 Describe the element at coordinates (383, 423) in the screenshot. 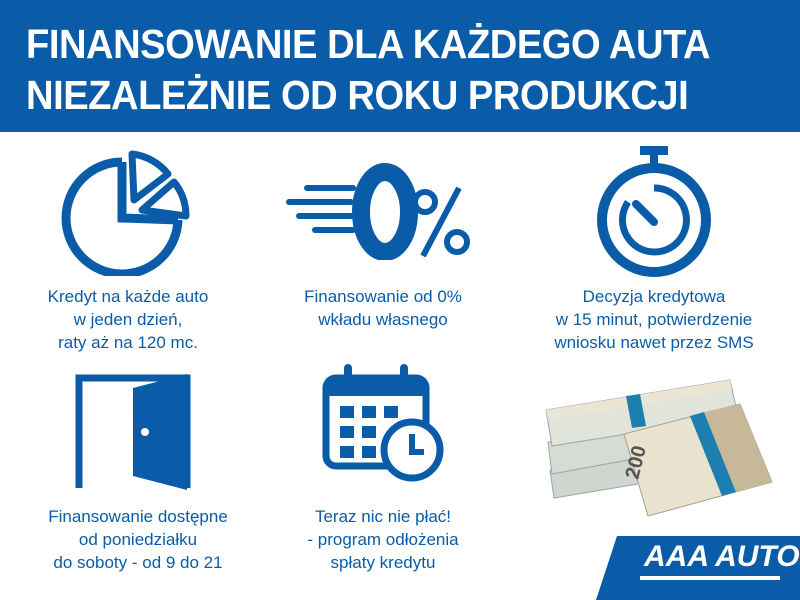

I see `calendar-clock-icon` at that location.